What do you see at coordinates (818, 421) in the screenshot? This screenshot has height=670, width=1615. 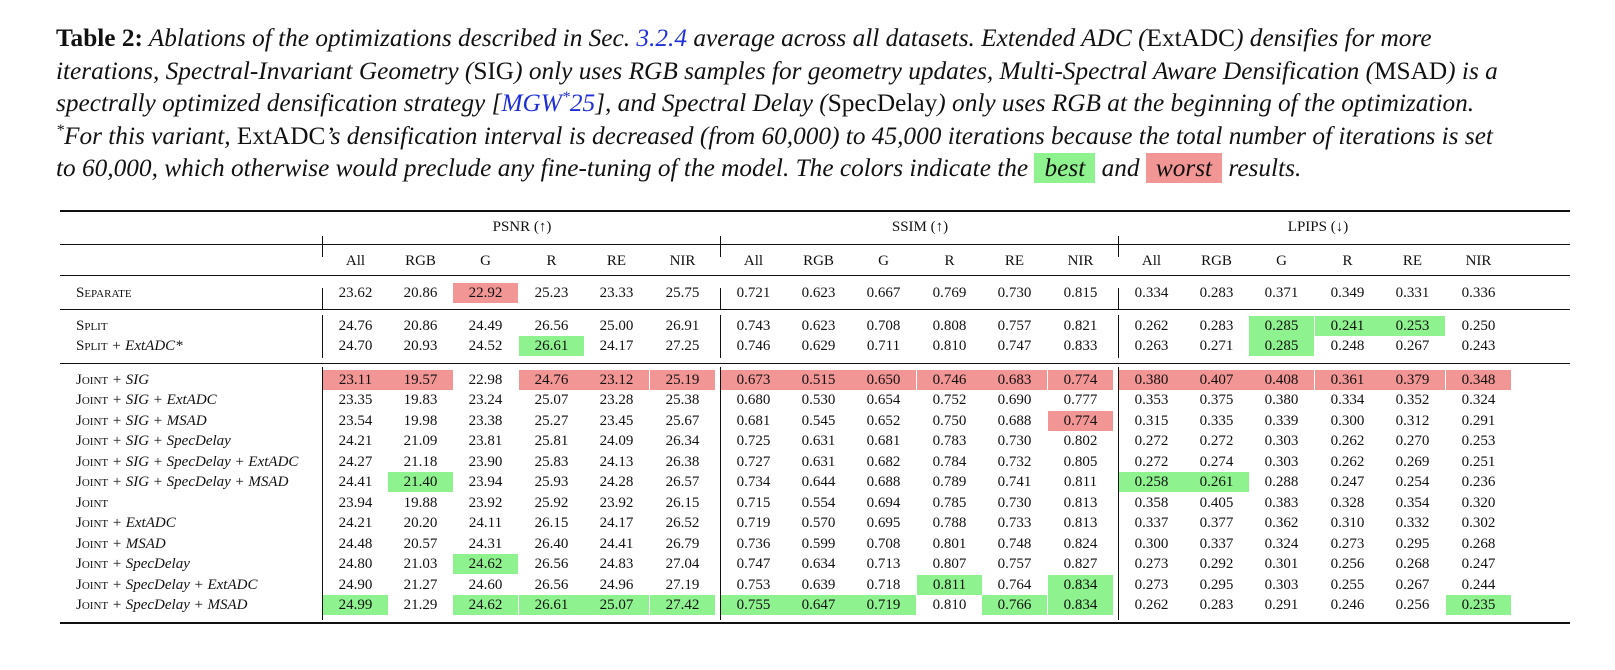 I see `table-cell: 0.545` at bounding box center [818, 421].